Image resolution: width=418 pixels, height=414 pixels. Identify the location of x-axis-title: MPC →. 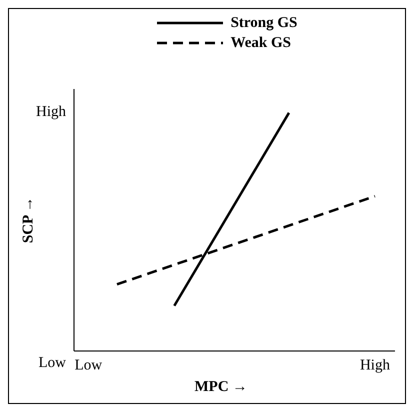
(221, 387).